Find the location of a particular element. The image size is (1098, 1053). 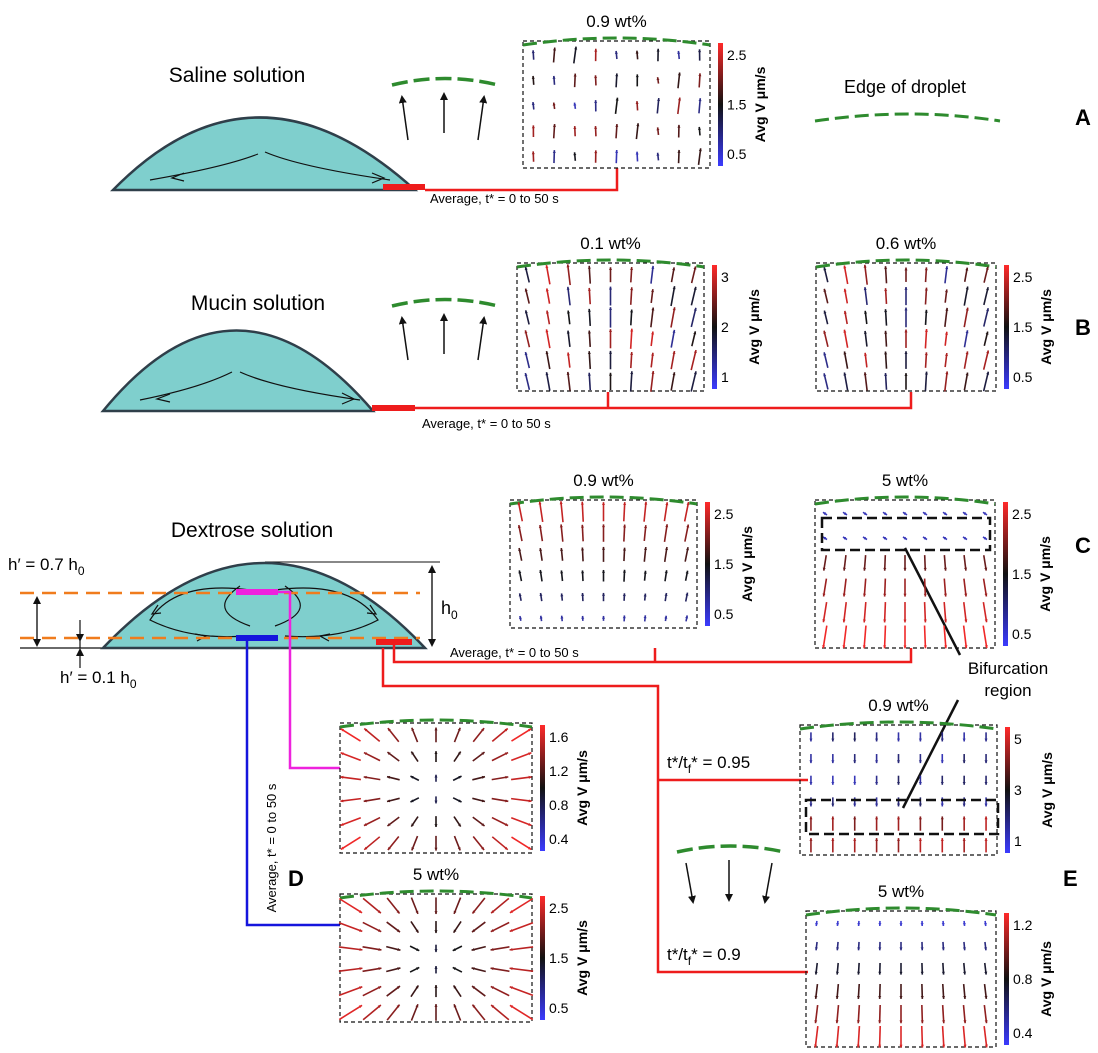

panel-d: Average, t* = 0 to 50 s D is located at coordinates (292, 758).